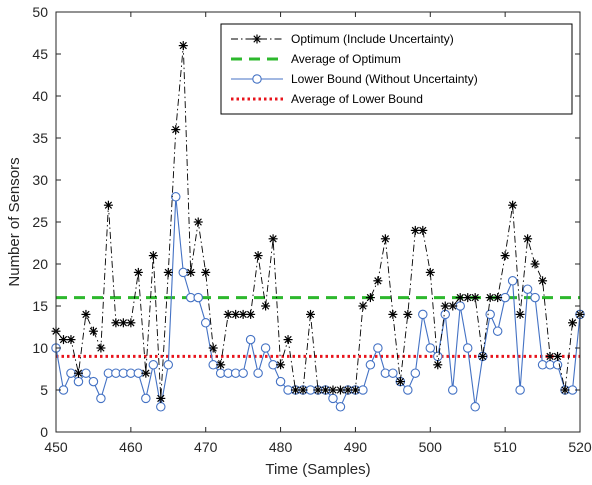 The image size is (592, 485). What do you see at coordinates (56, 447) in the screenshot?
I see `x-tick-label: 450` at bounding box center [56, 447].